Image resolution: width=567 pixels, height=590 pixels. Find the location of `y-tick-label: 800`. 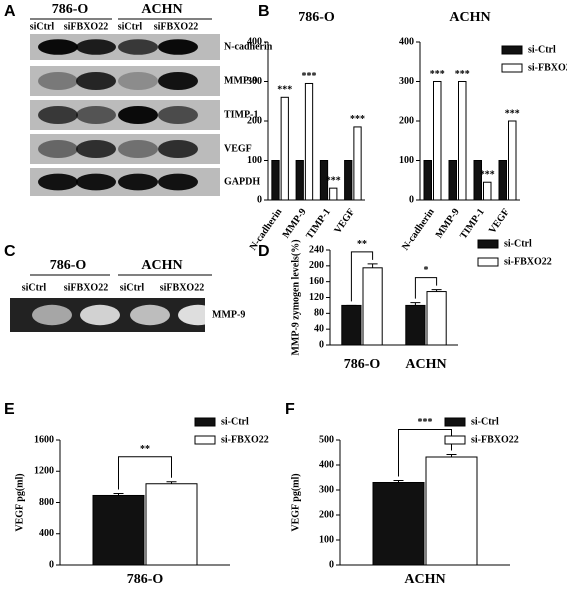

y-tick-label: 800 is located at coordinates (46, 502).